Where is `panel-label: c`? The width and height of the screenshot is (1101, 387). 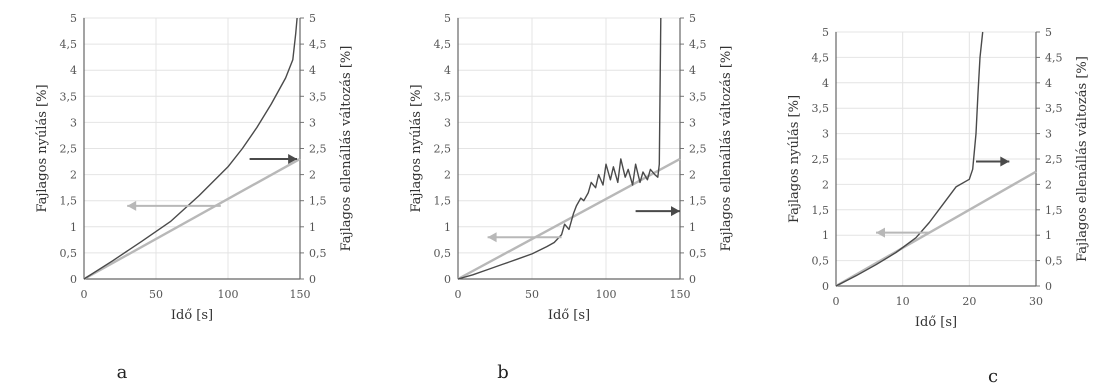
panel-label: c is located at coordinates (993, 376).